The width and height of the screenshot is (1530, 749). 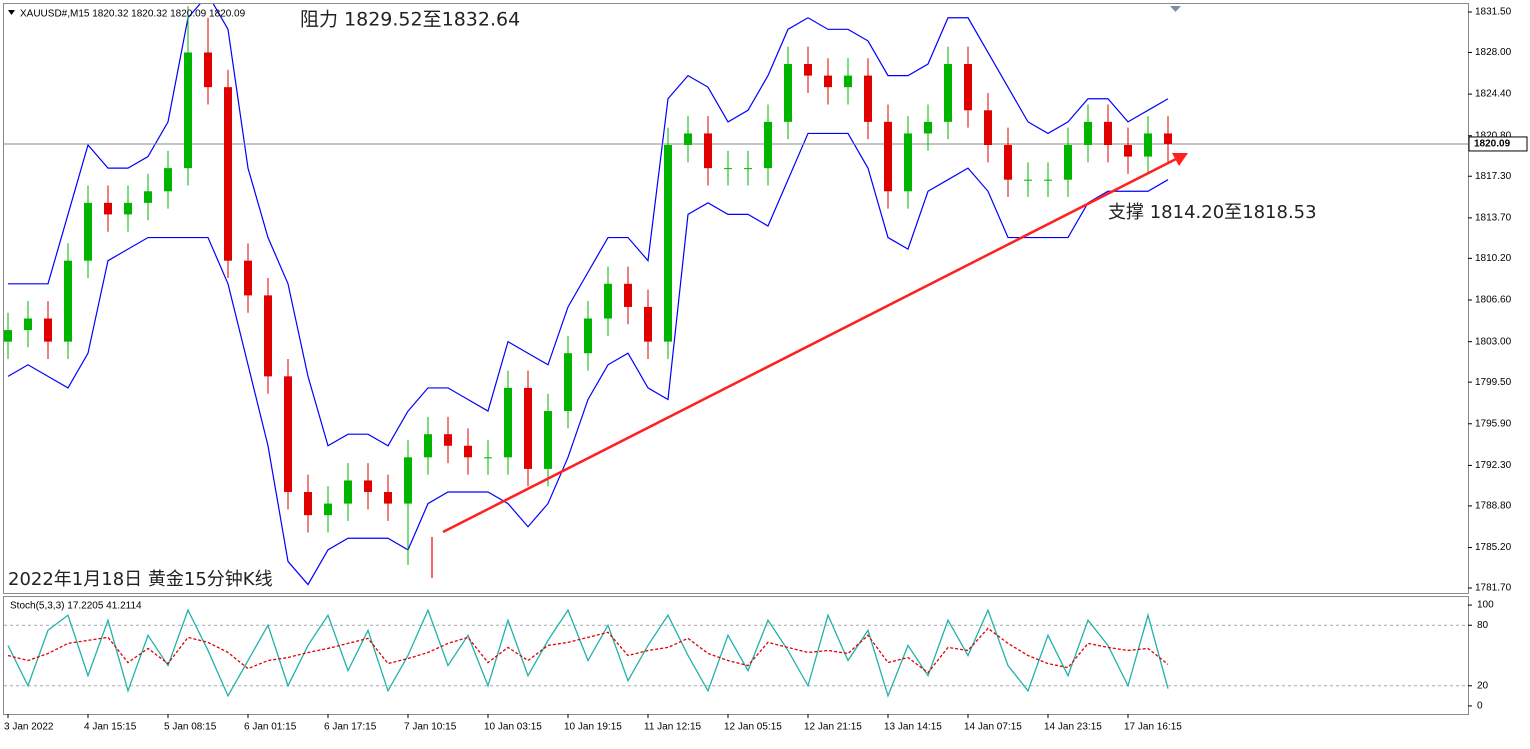 I want to click on y-tick-label: 1806.60, so click(x=1493, y=300).